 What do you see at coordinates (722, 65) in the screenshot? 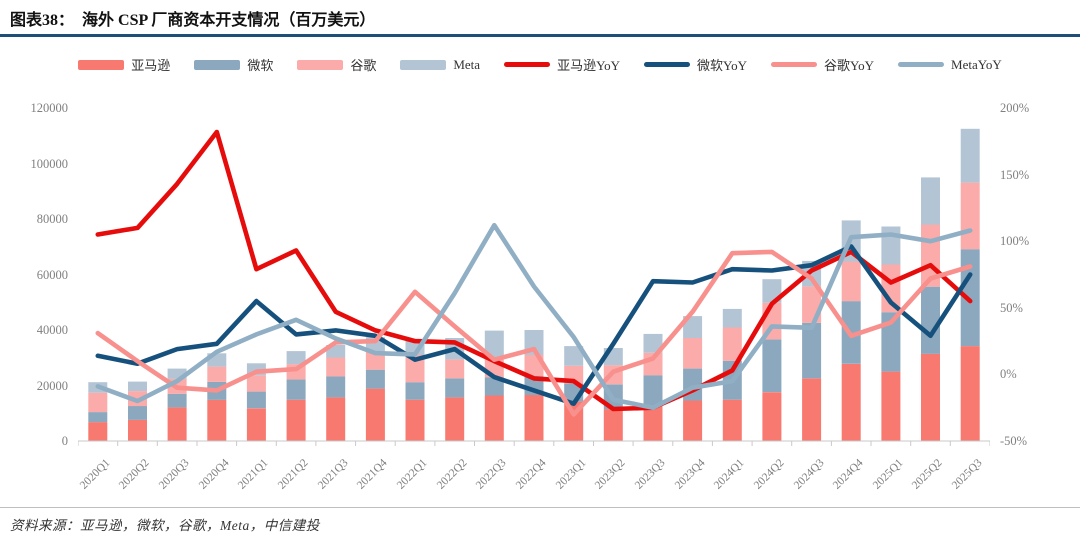
I see `legend-label: 微软YoY` at bounding box center [722, 65].